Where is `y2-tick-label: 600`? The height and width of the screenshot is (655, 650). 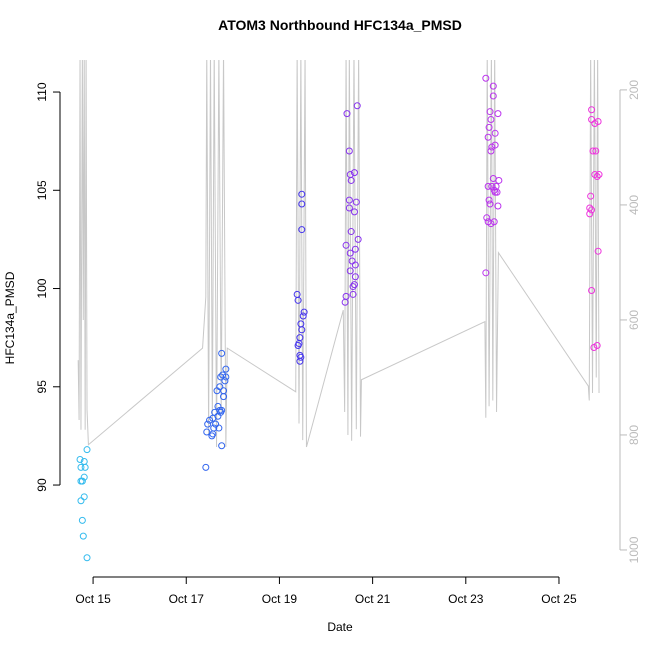
y2-tick-label: 600 is located at coordinates (634, 320).